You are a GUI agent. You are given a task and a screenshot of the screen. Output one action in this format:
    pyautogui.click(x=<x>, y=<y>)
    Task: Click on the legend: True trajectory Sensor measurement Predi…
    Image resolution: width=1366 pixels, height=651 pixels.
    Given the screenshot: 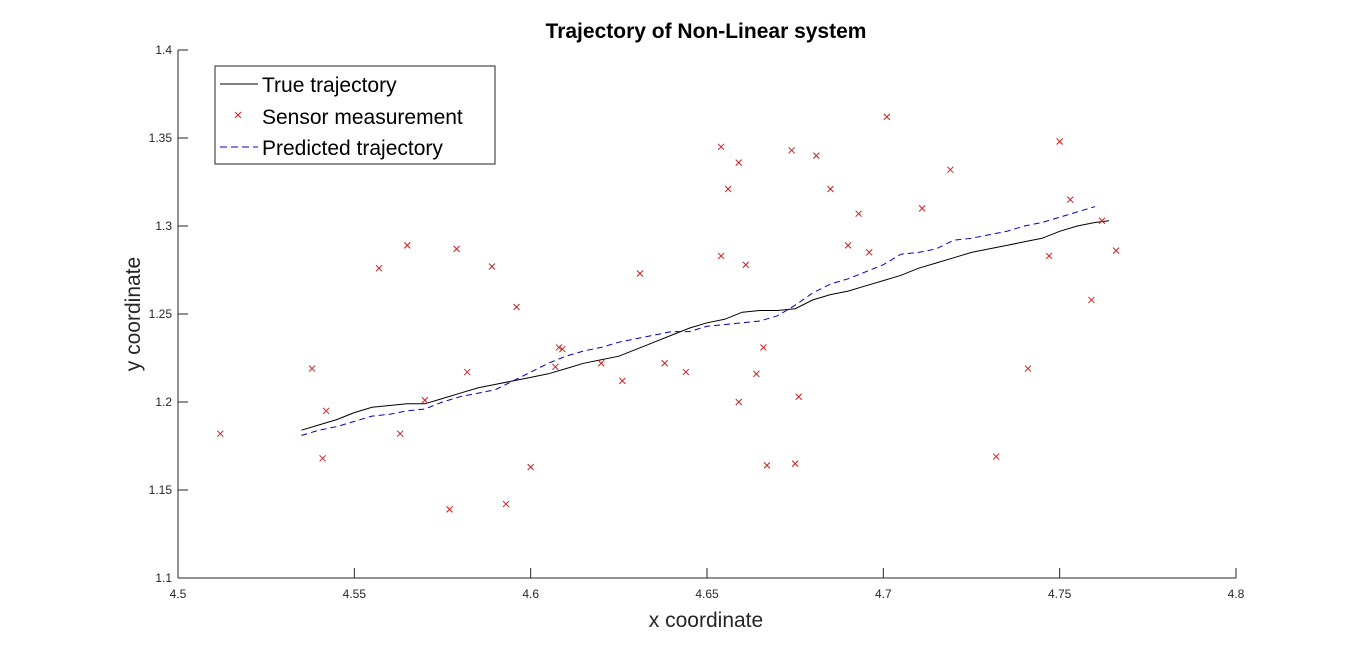 What is the action you would take?
    pyautogui.click(x=355, y=115)
    